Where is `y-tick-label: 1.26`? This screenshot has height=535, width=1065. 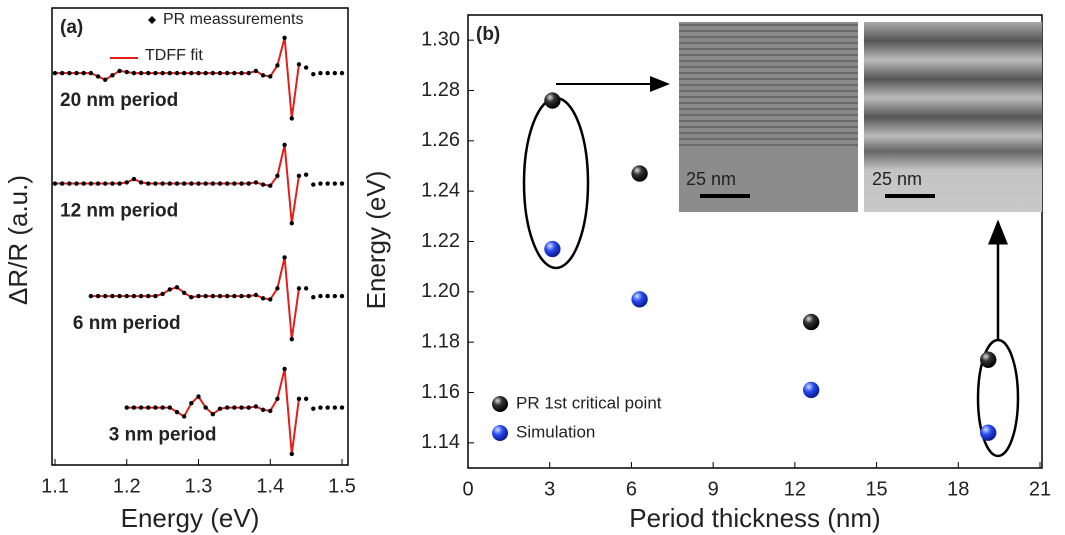 y-tick-label: 1.26 is located at coordinates (440, 140).